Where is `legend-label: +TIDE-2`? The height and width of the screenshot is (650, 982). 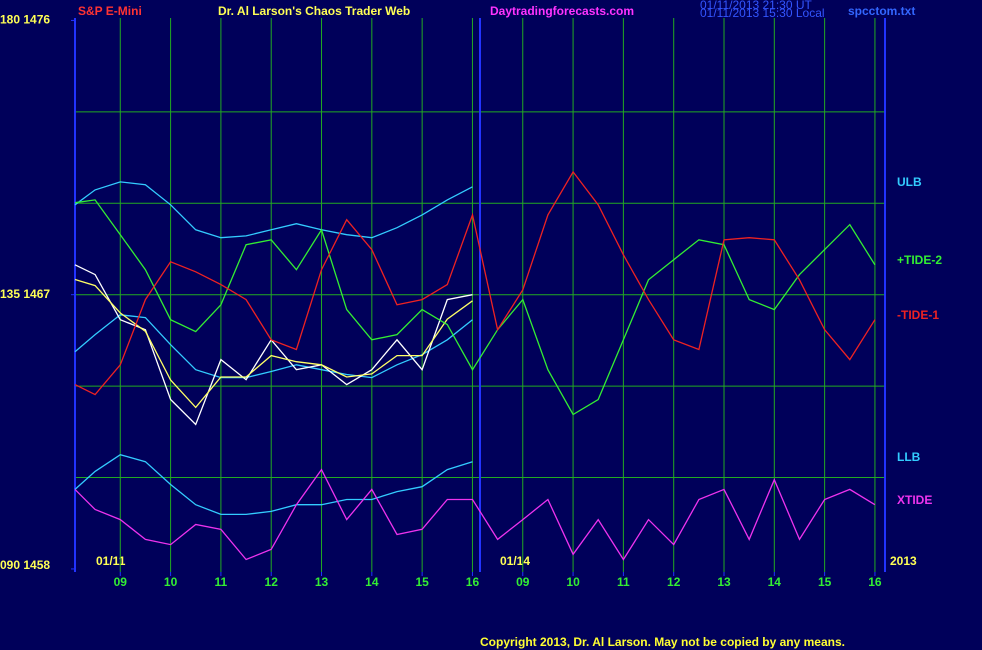
legend-label: +TIDE-2 is located at coordinates (919, 260).